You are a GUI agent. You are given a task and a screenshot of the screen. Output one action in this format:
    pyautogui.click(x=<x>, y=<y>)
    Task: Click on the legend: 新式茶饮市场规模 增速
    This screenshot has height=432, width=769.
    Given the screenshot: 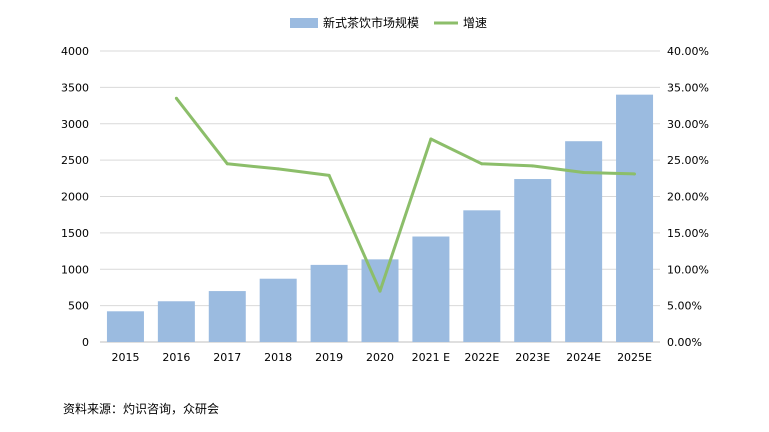 What is the action you would take?
    pyautogui.click(x=388, y=22)
    